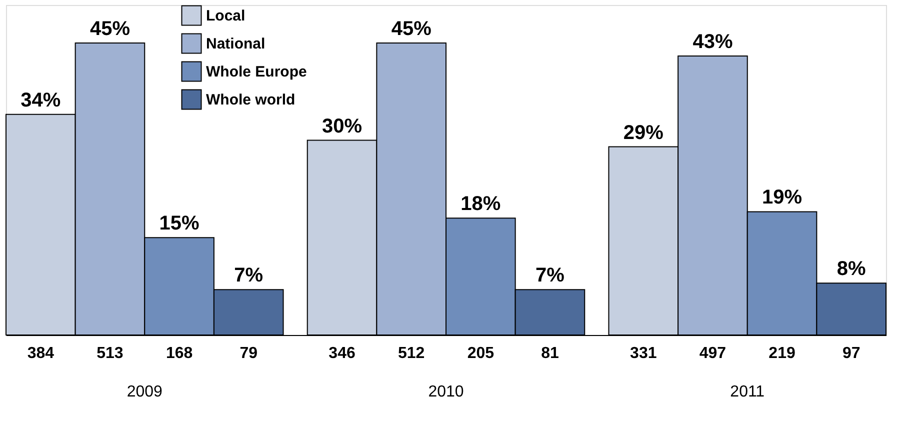  Describe the element at coordinates (342, 126) in the screenshot. I see `data-label: 30%` at that location.